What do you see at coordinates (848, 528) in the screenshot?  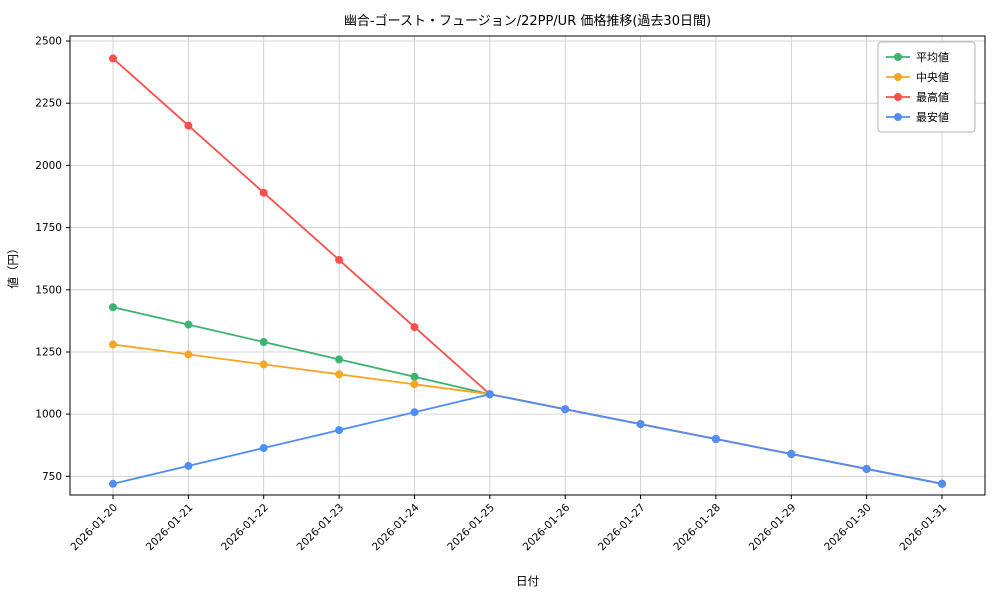 I see `x-tick-label: 2026-01-30` at bounding box center [848, 528].